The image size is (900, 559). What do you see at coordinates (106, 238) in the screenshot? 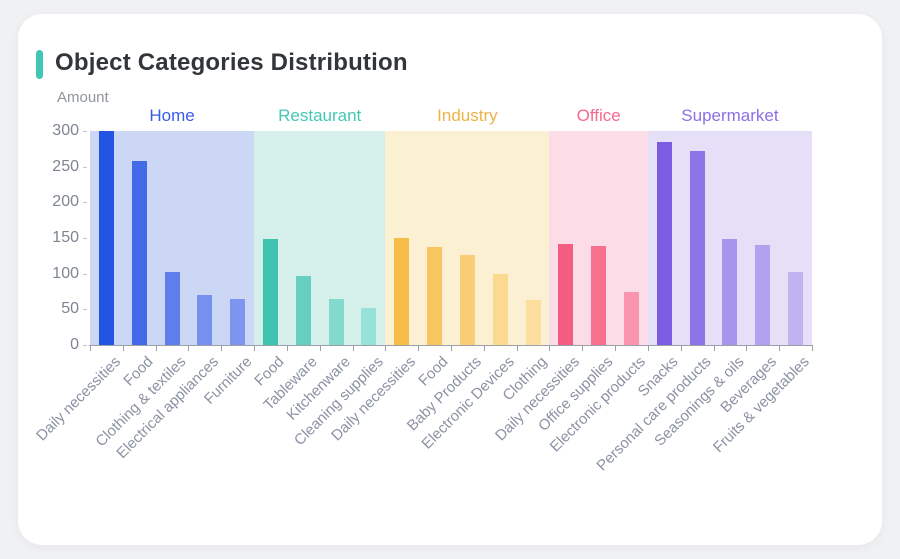
I see `bar-home-daily-necessities` at bounding box center [106, 238].